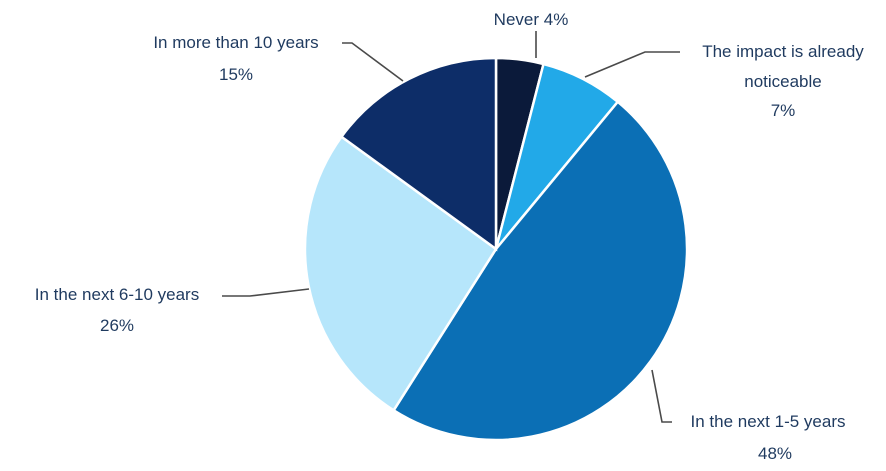 The image size is (886, 471). What do you see at coordinates (400, 273) in the screenshot?
I see `pie-slice-in-the-next-6-10-years` at bounding box center [400, 273].